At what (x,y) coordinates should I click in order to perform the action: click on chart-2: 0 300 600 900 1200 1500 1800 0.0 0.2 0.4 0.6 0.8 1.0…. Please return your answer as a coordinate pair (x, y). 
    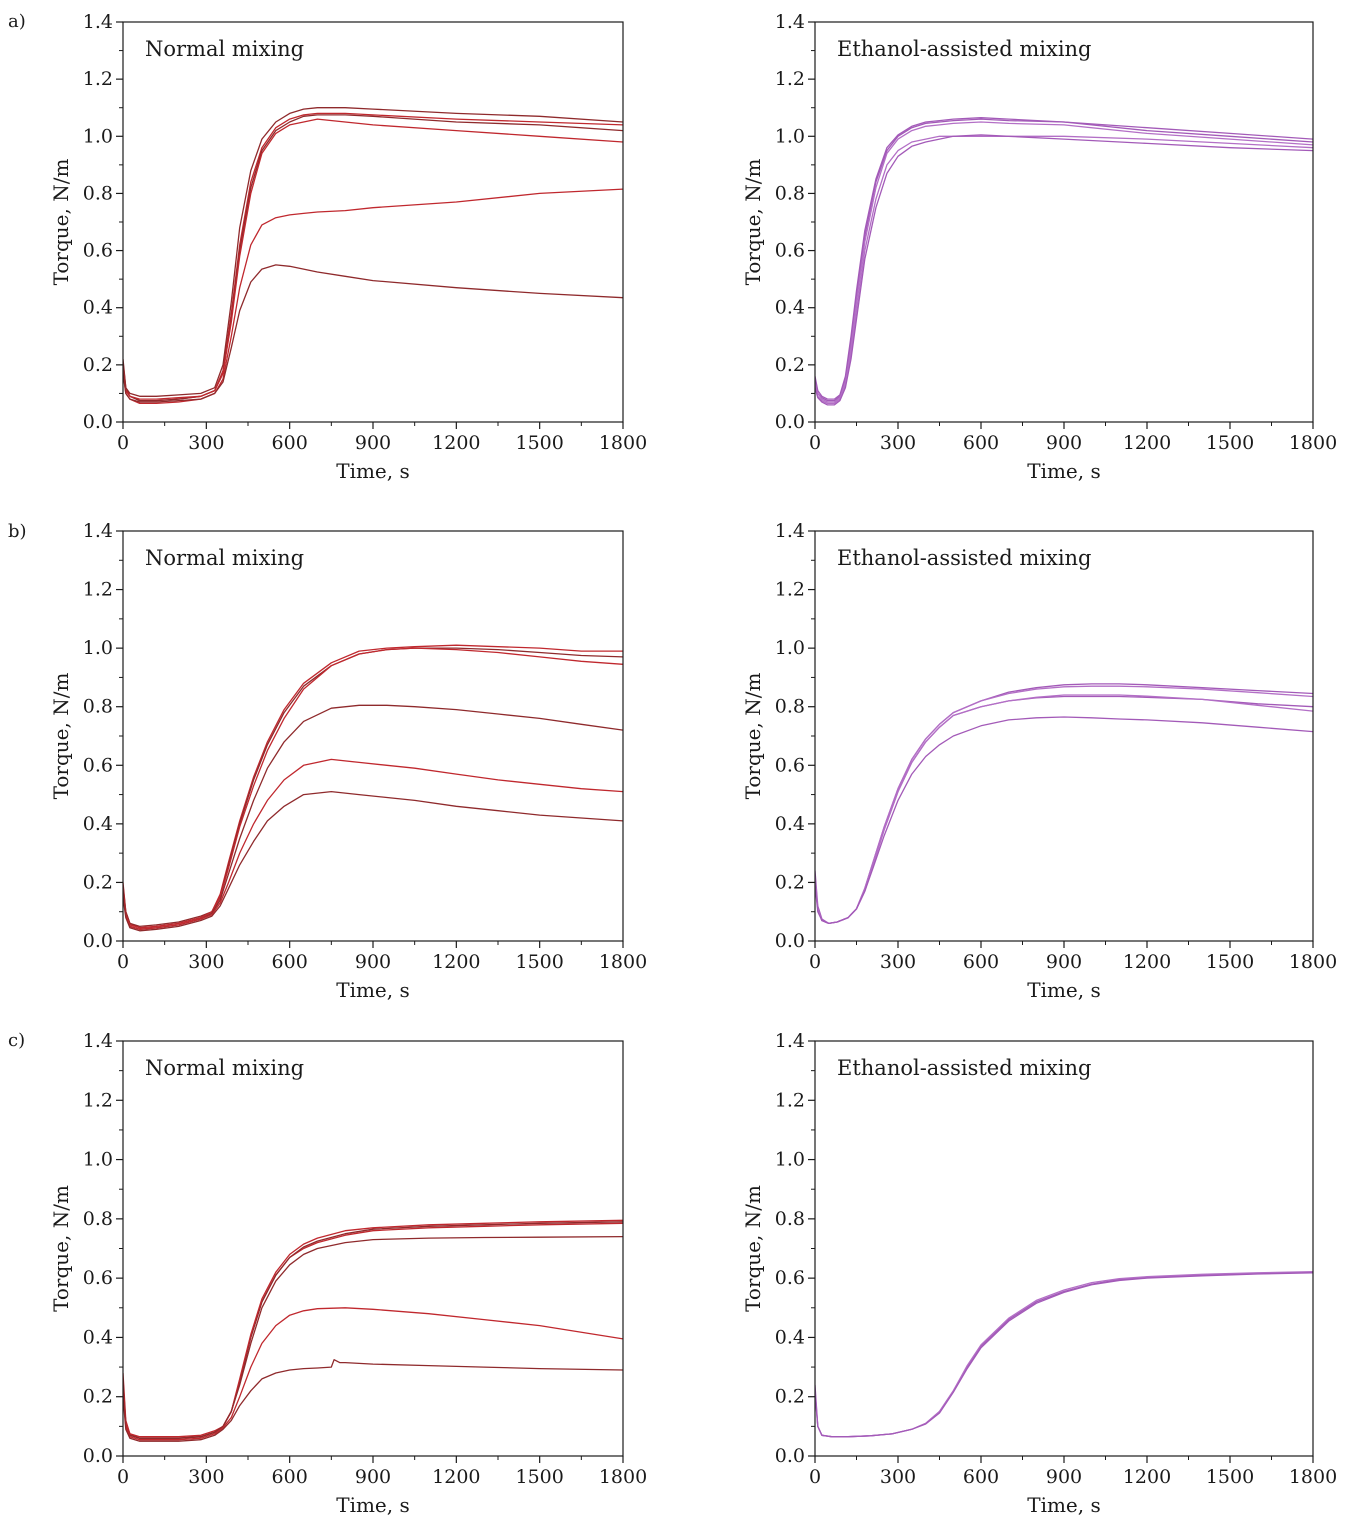
    Looking at the image, I should click on (348, 761).